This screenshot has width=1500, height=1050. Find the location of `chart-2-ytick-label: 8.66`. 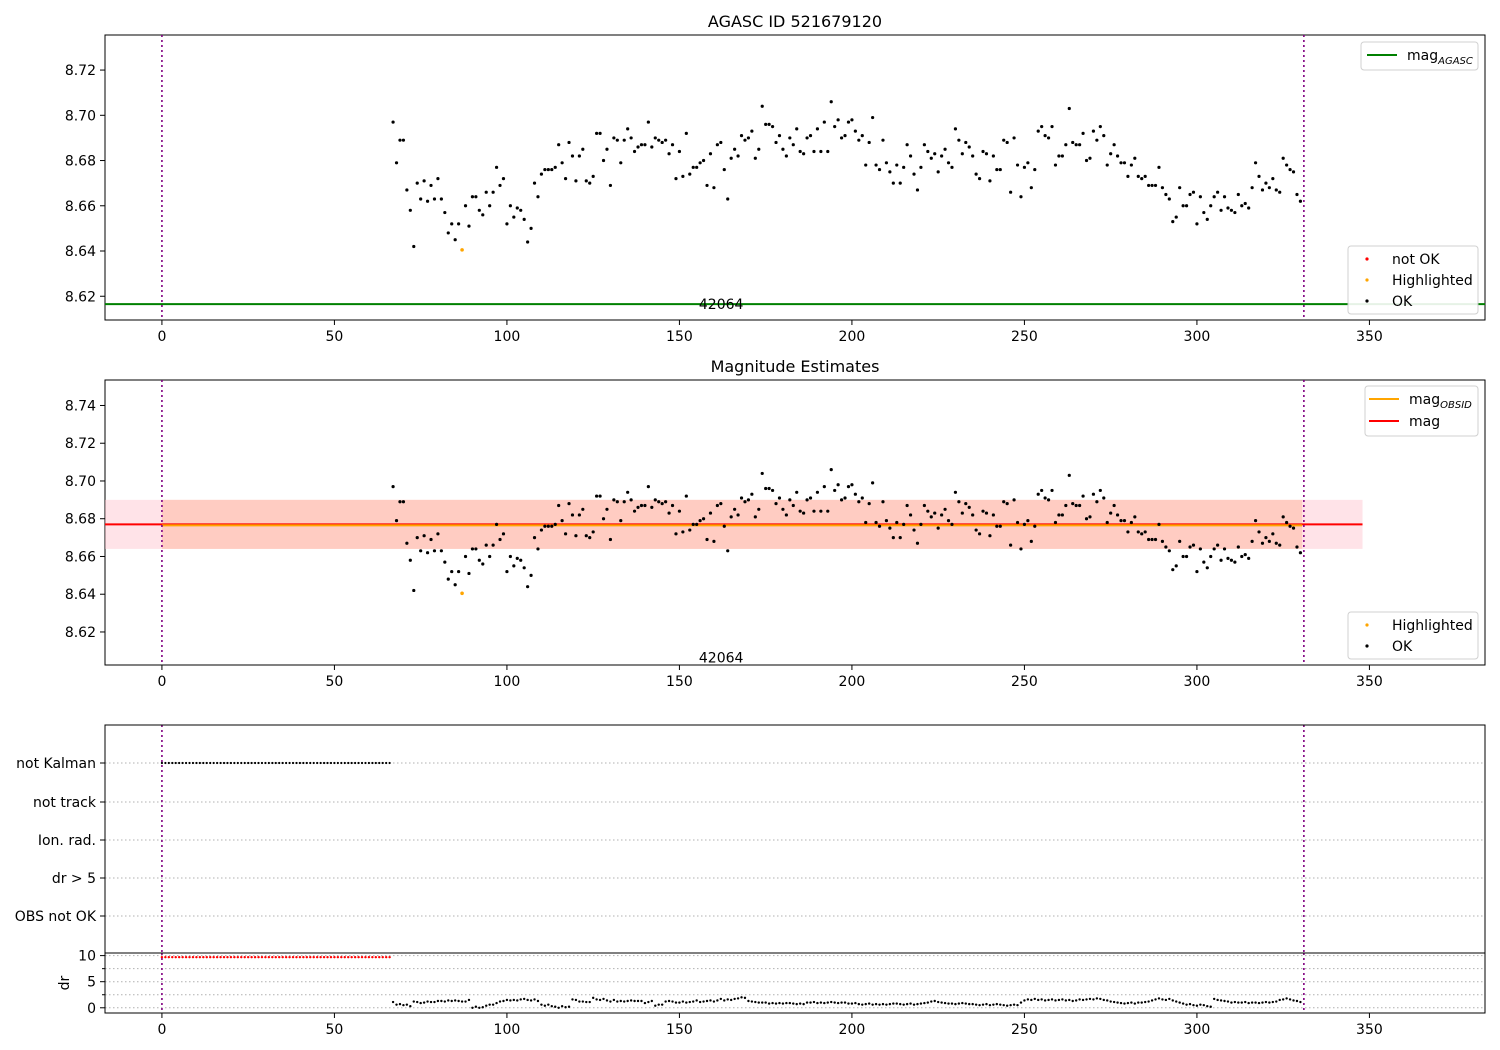

chart-2-ytick-label: 8.66 is located at coordinates (80, 557).